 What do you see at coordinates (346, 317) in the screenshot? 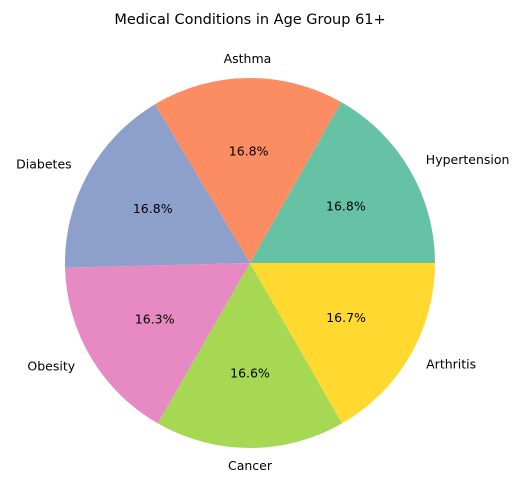
I see `slice-percent-arthritis: 16.7%` at bounding box center [346, 317].